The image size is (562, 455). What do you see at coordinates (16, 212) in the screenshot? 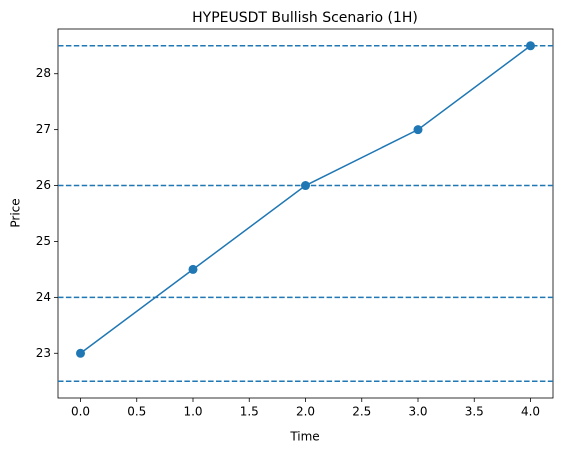
I see `y-axis-label: Price` at bounding box center [16, 212].